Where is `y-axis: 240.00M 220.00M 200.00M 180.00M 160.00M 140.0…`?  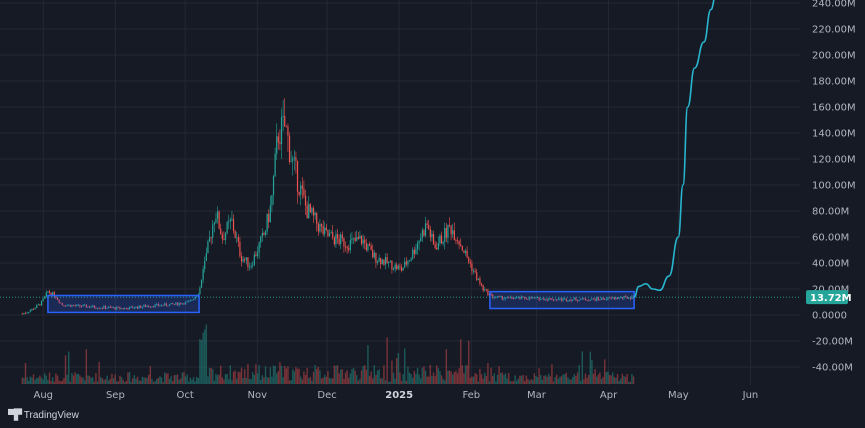
y-axis: 240.00M 220.00M 200.00M 180.00M 160.00M 140.0… is located at coordinates (834, 187).